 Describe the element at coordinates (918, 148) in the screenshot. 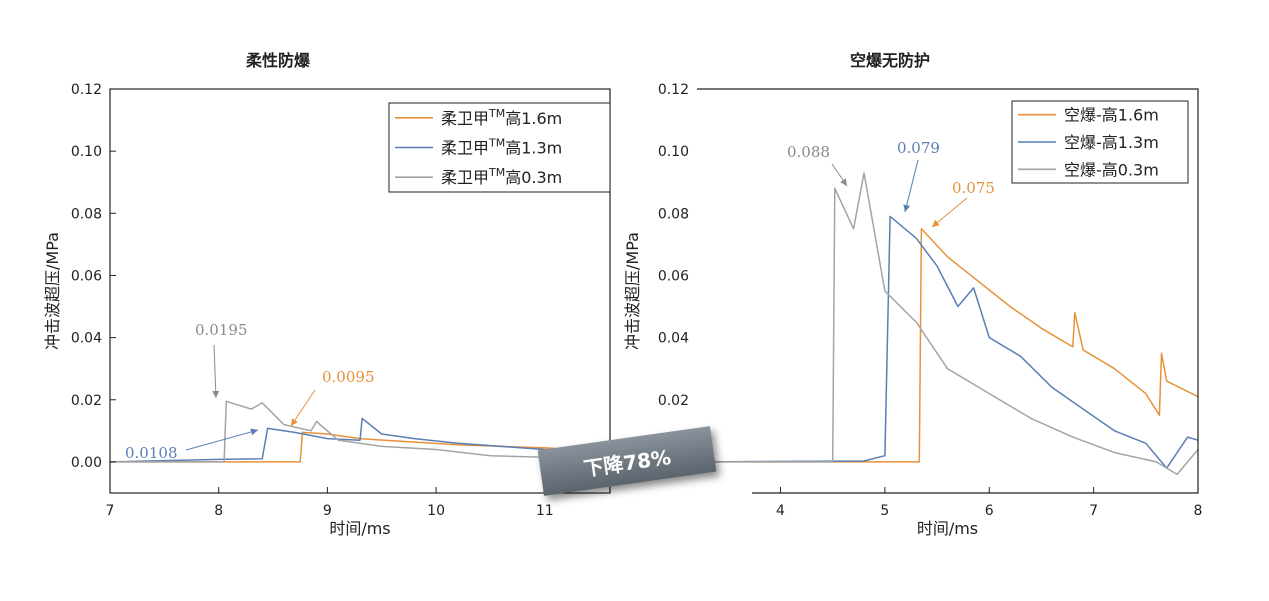

I see `peak-annotation: 0.079` at that location.